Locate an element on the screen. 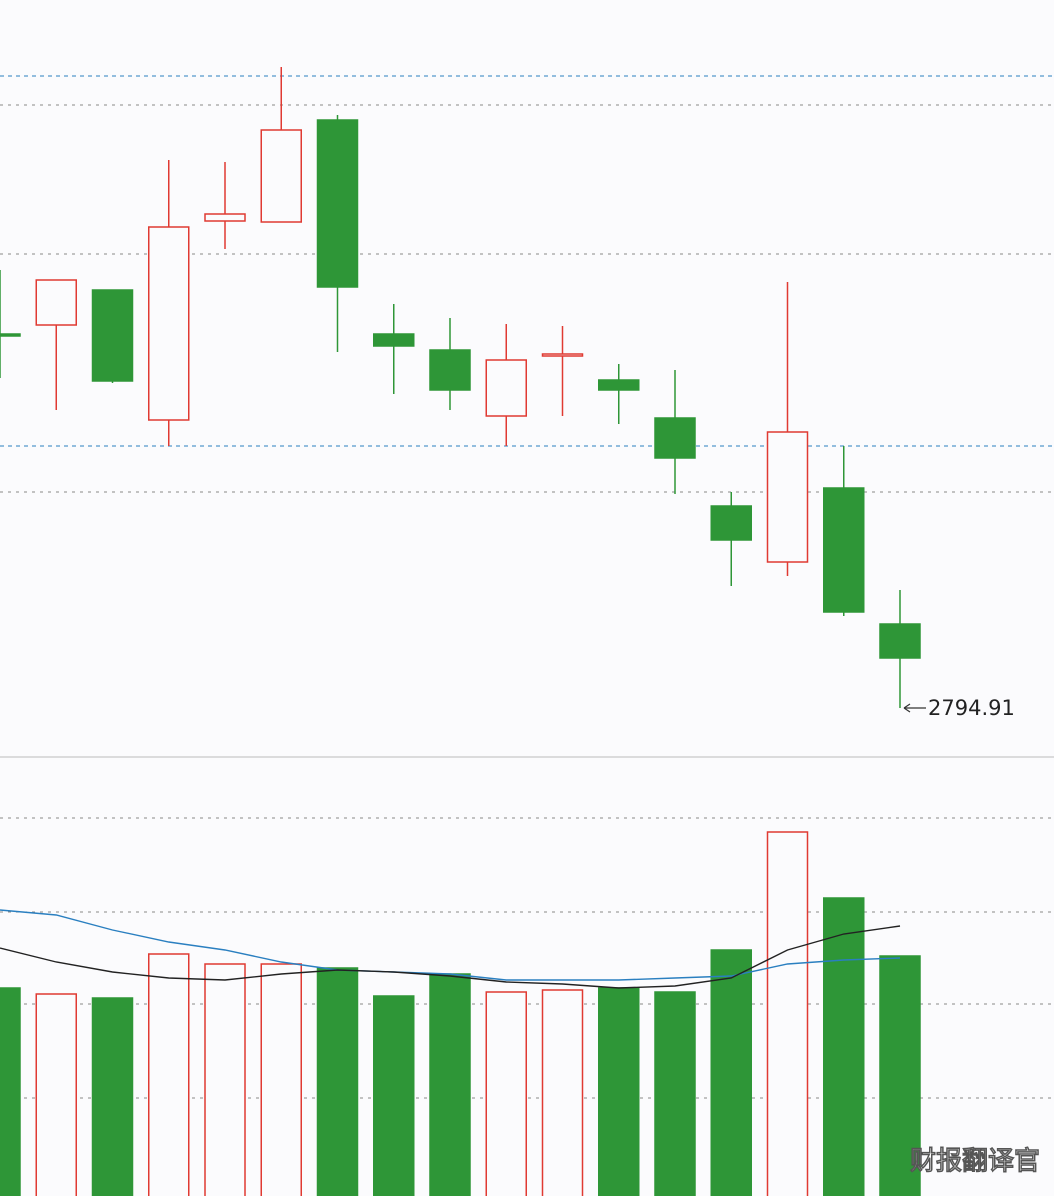 The width and height of the screenshot is (1054, 1196). low-label: 2794.91 is located at coordinates (971, 708).